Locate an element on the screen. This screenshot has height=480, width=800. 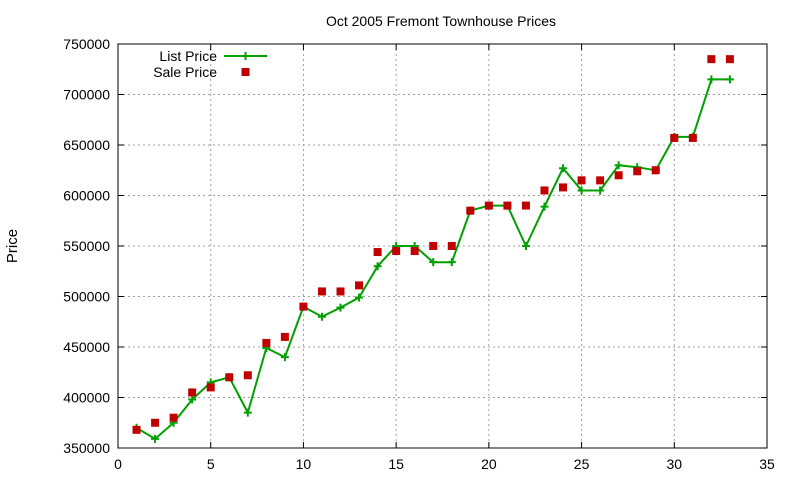
x-tick-label: 25 is located at coordinates (582, 464).